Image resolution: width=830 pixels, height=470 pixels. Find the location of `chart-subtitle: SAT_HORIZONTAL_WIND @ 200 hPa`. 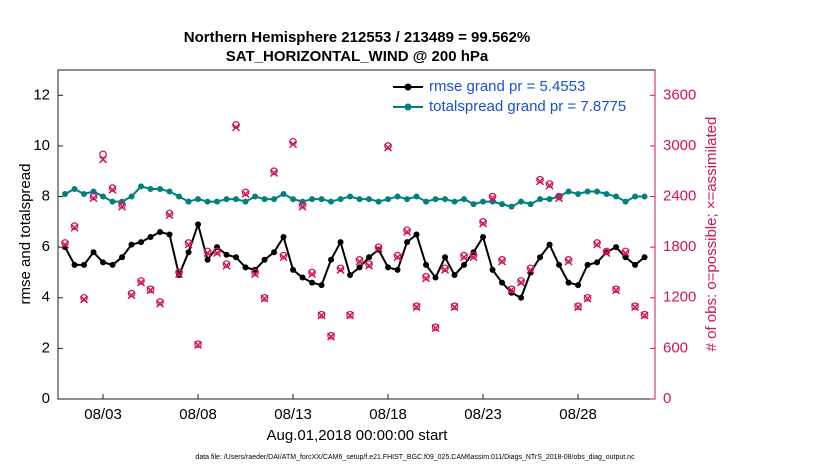

chart-subtitle: SAT_HORIZONTAL_WIND @ 200 hPa is located at coordinates (357, 56).